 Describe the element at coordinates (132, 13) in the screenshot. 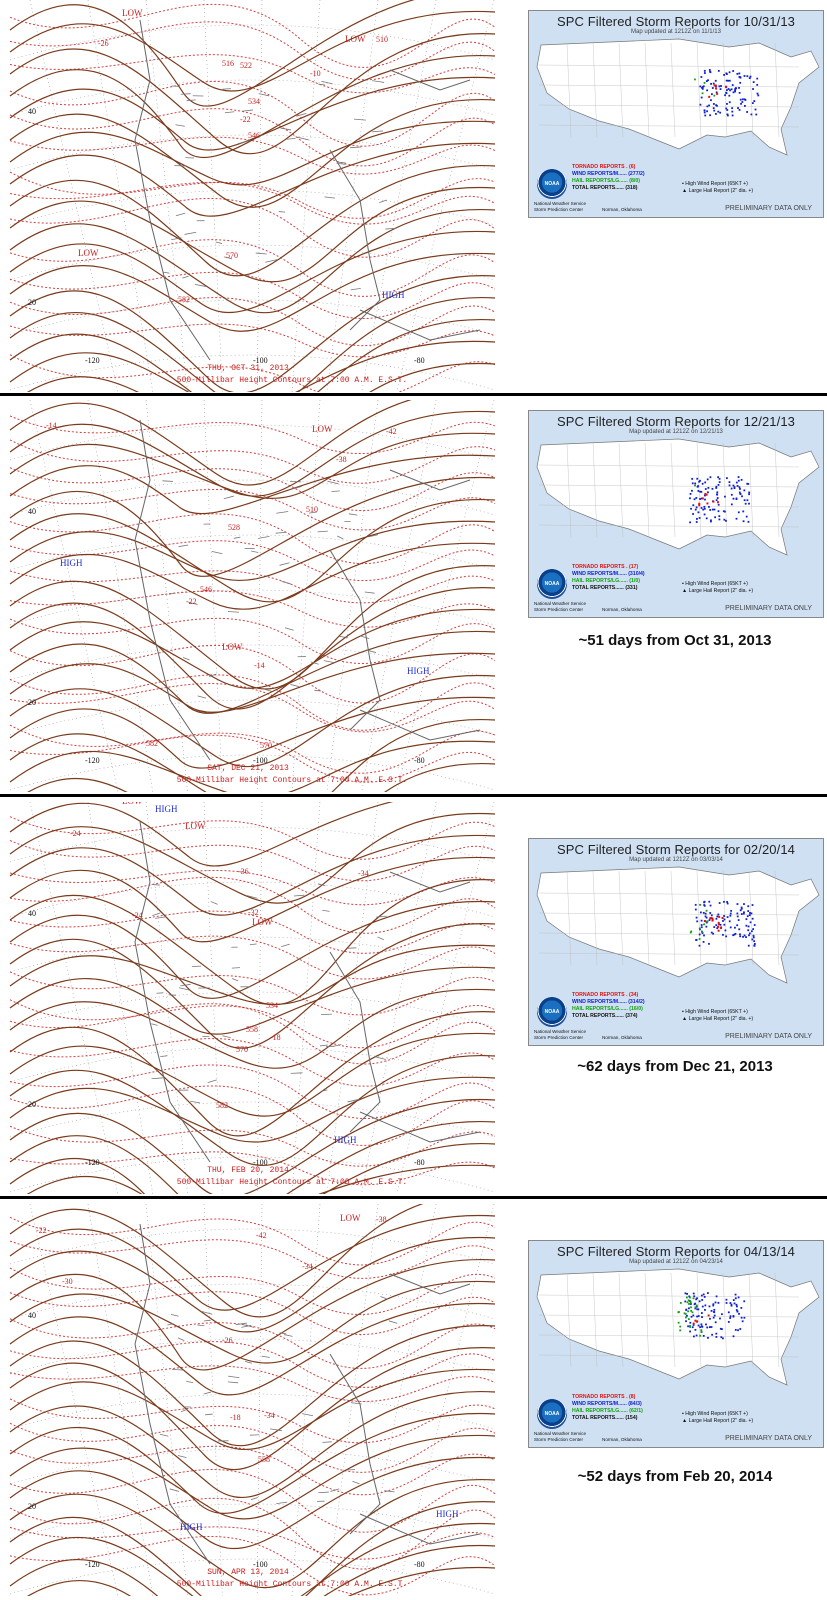

I see `low-pressure-label: LOW` at that location.